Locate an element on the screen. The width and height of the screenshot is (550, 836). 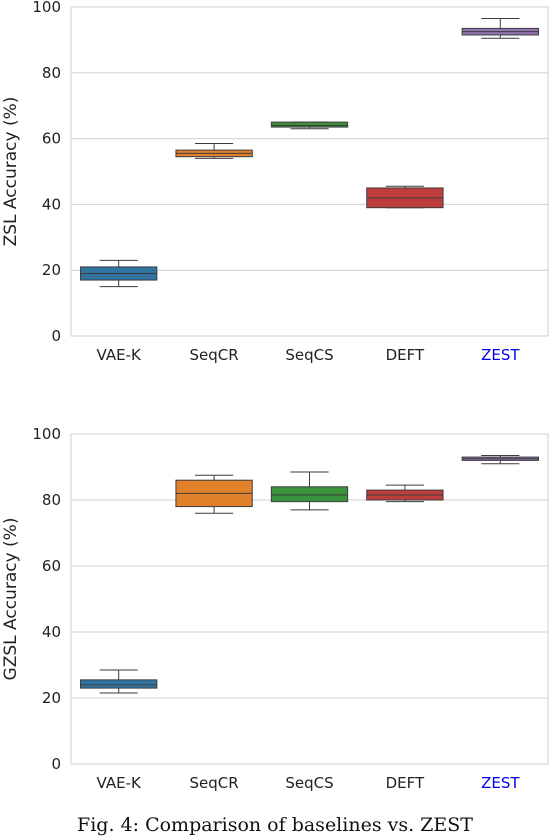
y-axis-label: GZSL Accuracy (%) is located at coordinates (11, 599).